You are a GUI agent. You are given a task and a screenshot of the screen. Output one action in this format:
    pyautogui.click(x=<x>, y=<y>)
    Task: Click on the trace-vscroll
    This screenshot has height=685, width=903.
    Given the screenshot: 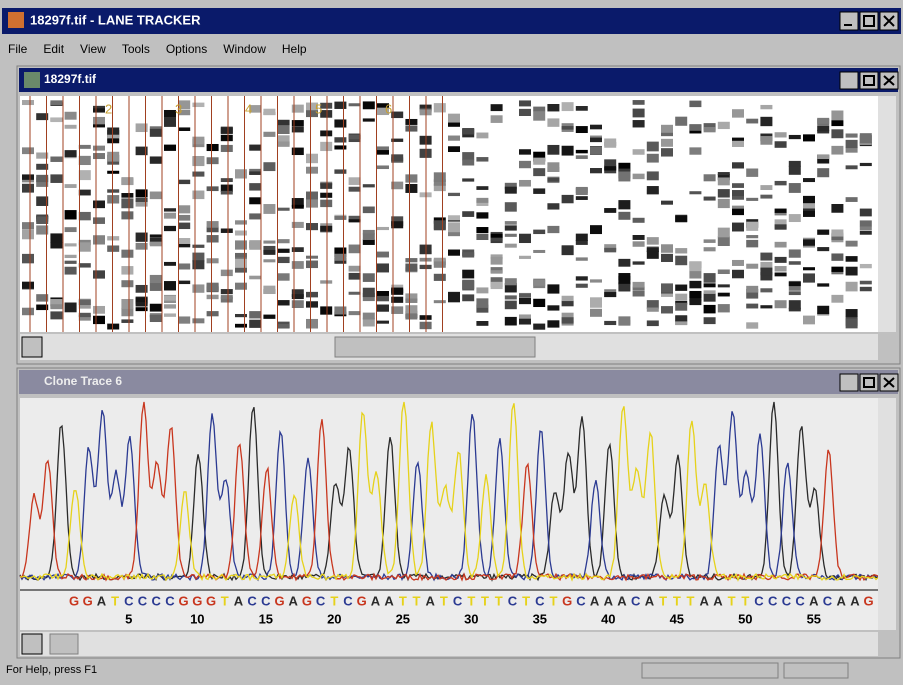 What is the action you would take?
    pyautogui.click(x=887, y=514)
    